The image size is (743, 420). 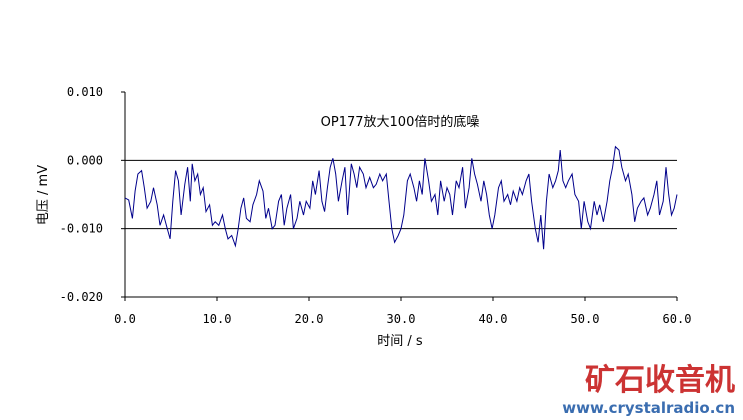 I want to click on x-tick-label-0: 0.0, so click(x=125, y=319).